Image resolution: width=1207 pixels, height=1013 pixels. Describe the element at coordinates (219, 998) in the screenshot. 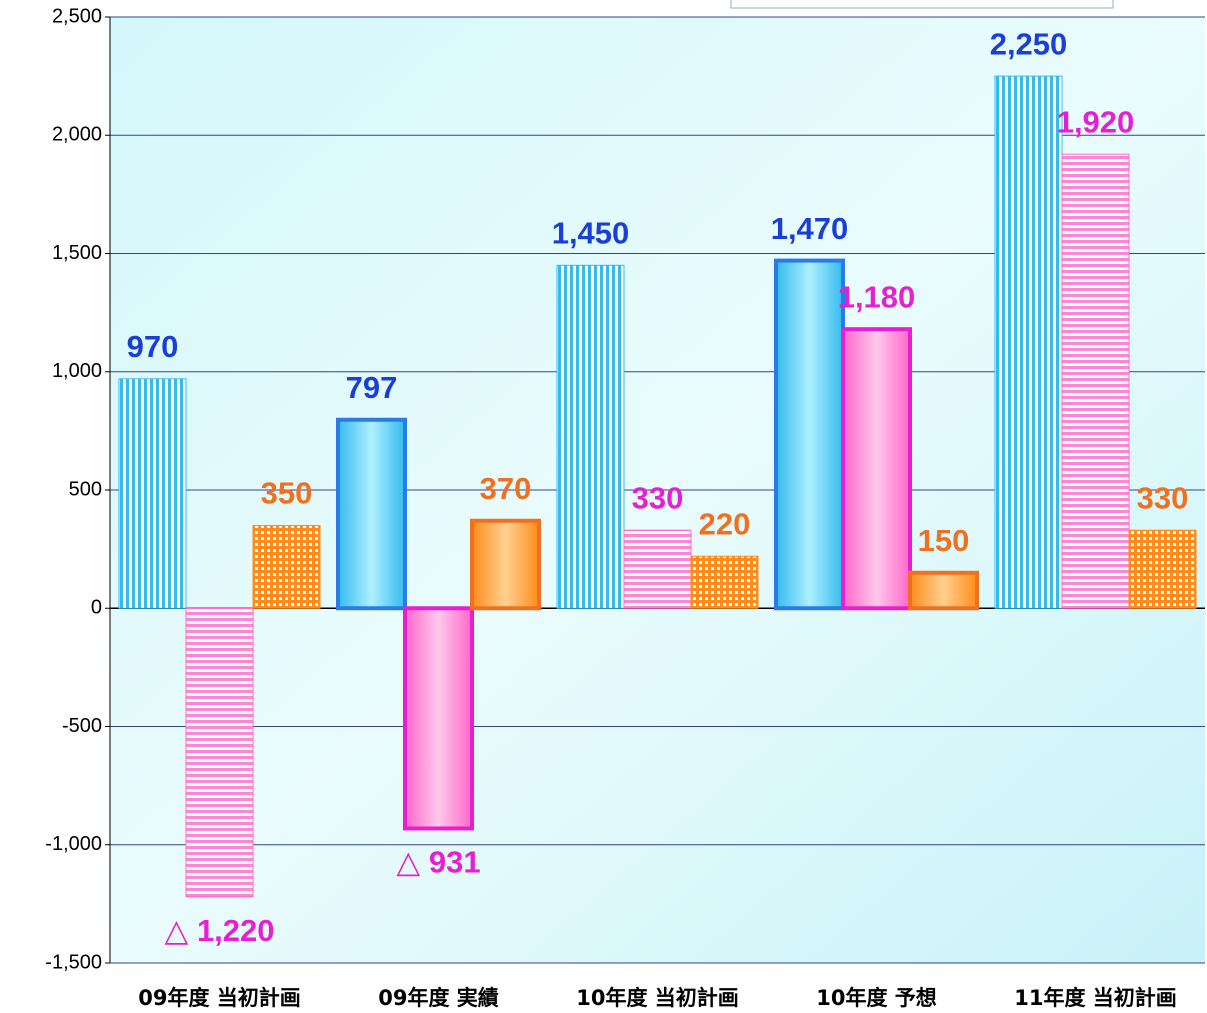

I see `x-tick-label: 09年度 当初計画` at that location.